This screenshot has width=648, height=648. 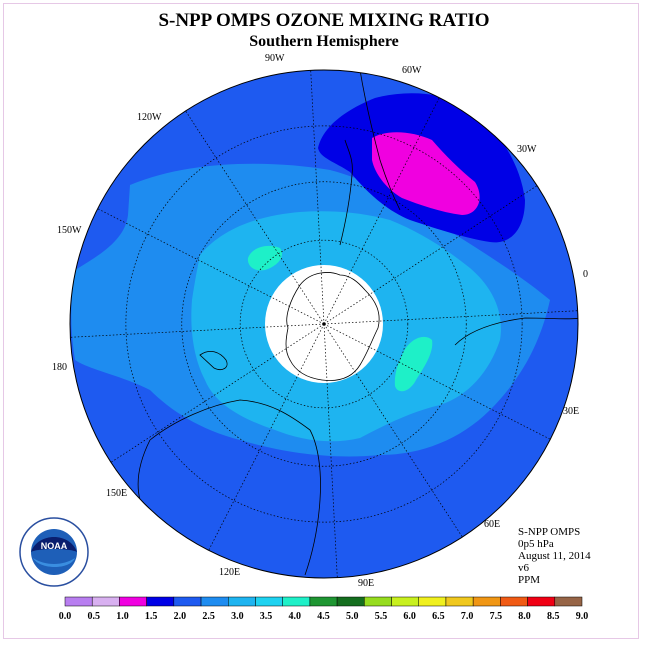 I want to click on meridian-label-60w: 60W, so click(x=412, y=70).